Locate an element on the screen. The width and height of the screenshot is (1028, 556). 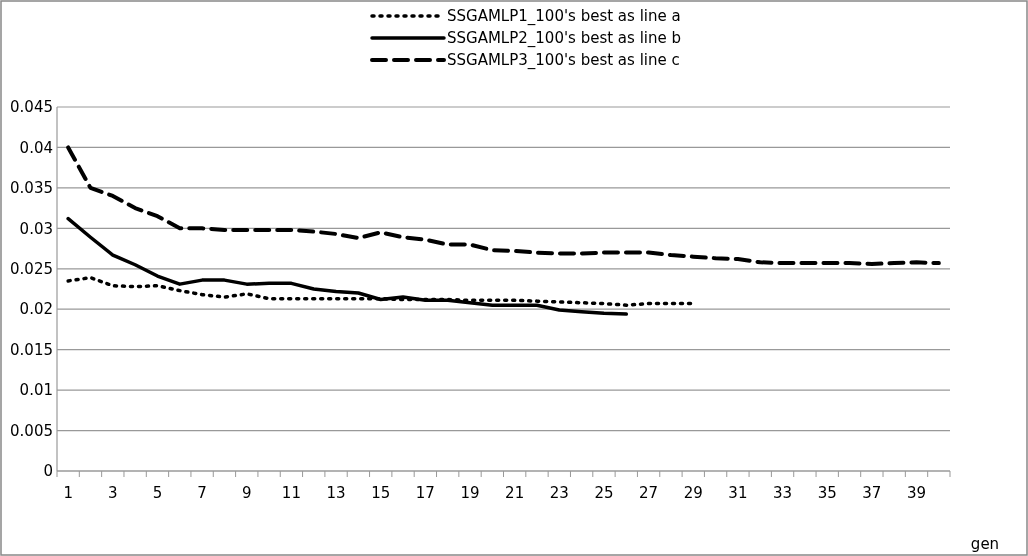
x-tick-label: 25 is located at coordinates (604, 493).